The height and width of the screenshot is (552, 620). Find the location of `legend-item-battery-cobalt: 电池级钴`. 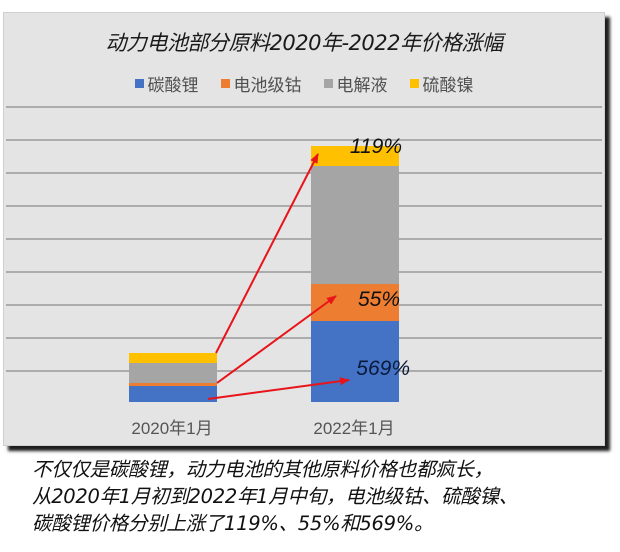

legend-item-battery-cobalt: 电池级钴 is located at coordinates (261, 83).